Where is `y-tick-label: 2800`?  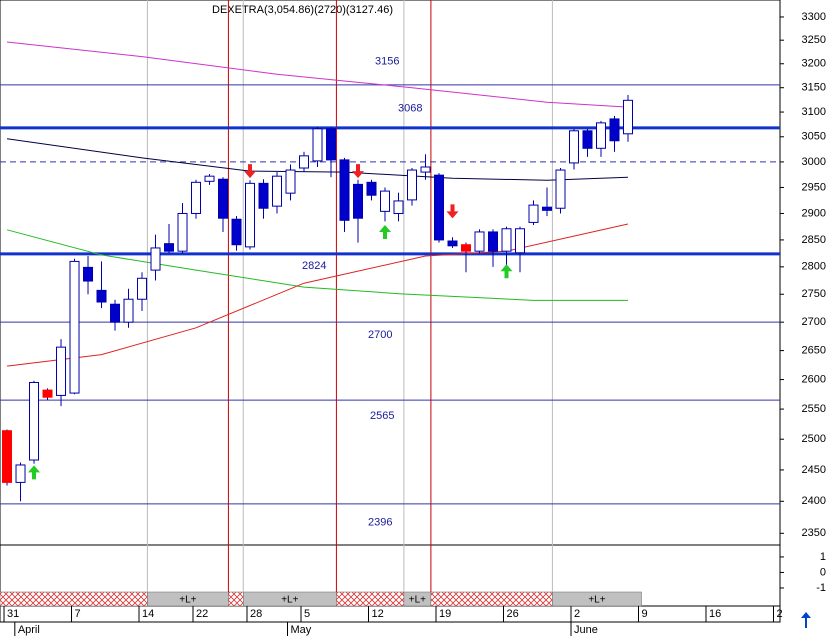
y-tick-label: 2800 is located at coordinates (814, 267).